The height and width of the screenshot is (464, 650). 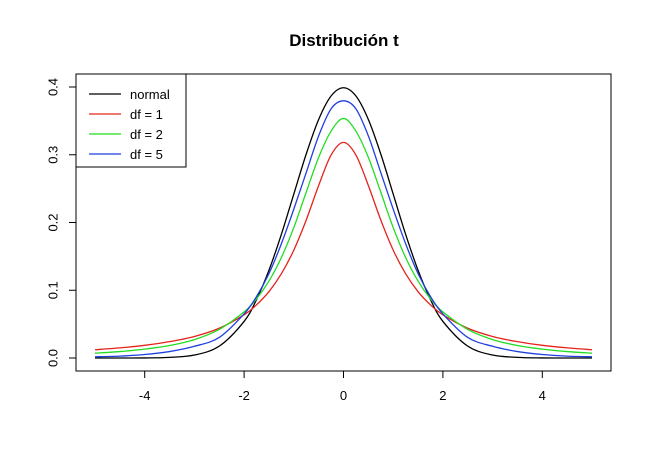 I want to click on y-tick-label: 0.0, so click(x=52, y=358).